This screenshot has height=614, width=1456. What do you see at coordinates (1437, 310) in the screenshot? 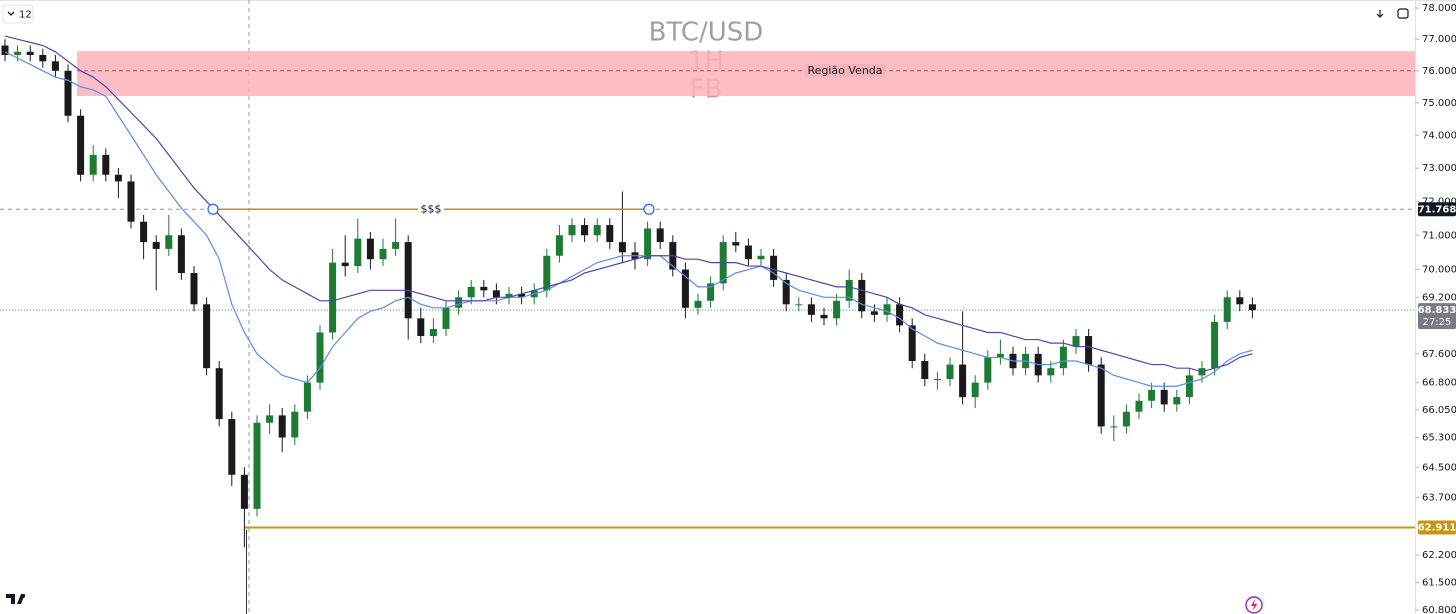
I see `price-label: 68.833` at bounding box center [1437, 310].